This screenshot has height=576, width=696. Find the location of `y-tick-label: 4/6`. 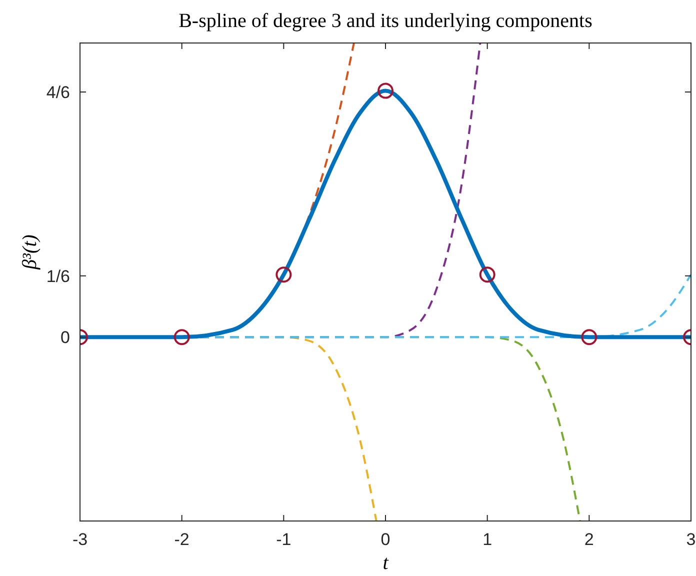

y-tick-label: 4/6 is located at coordinates (58, 92).